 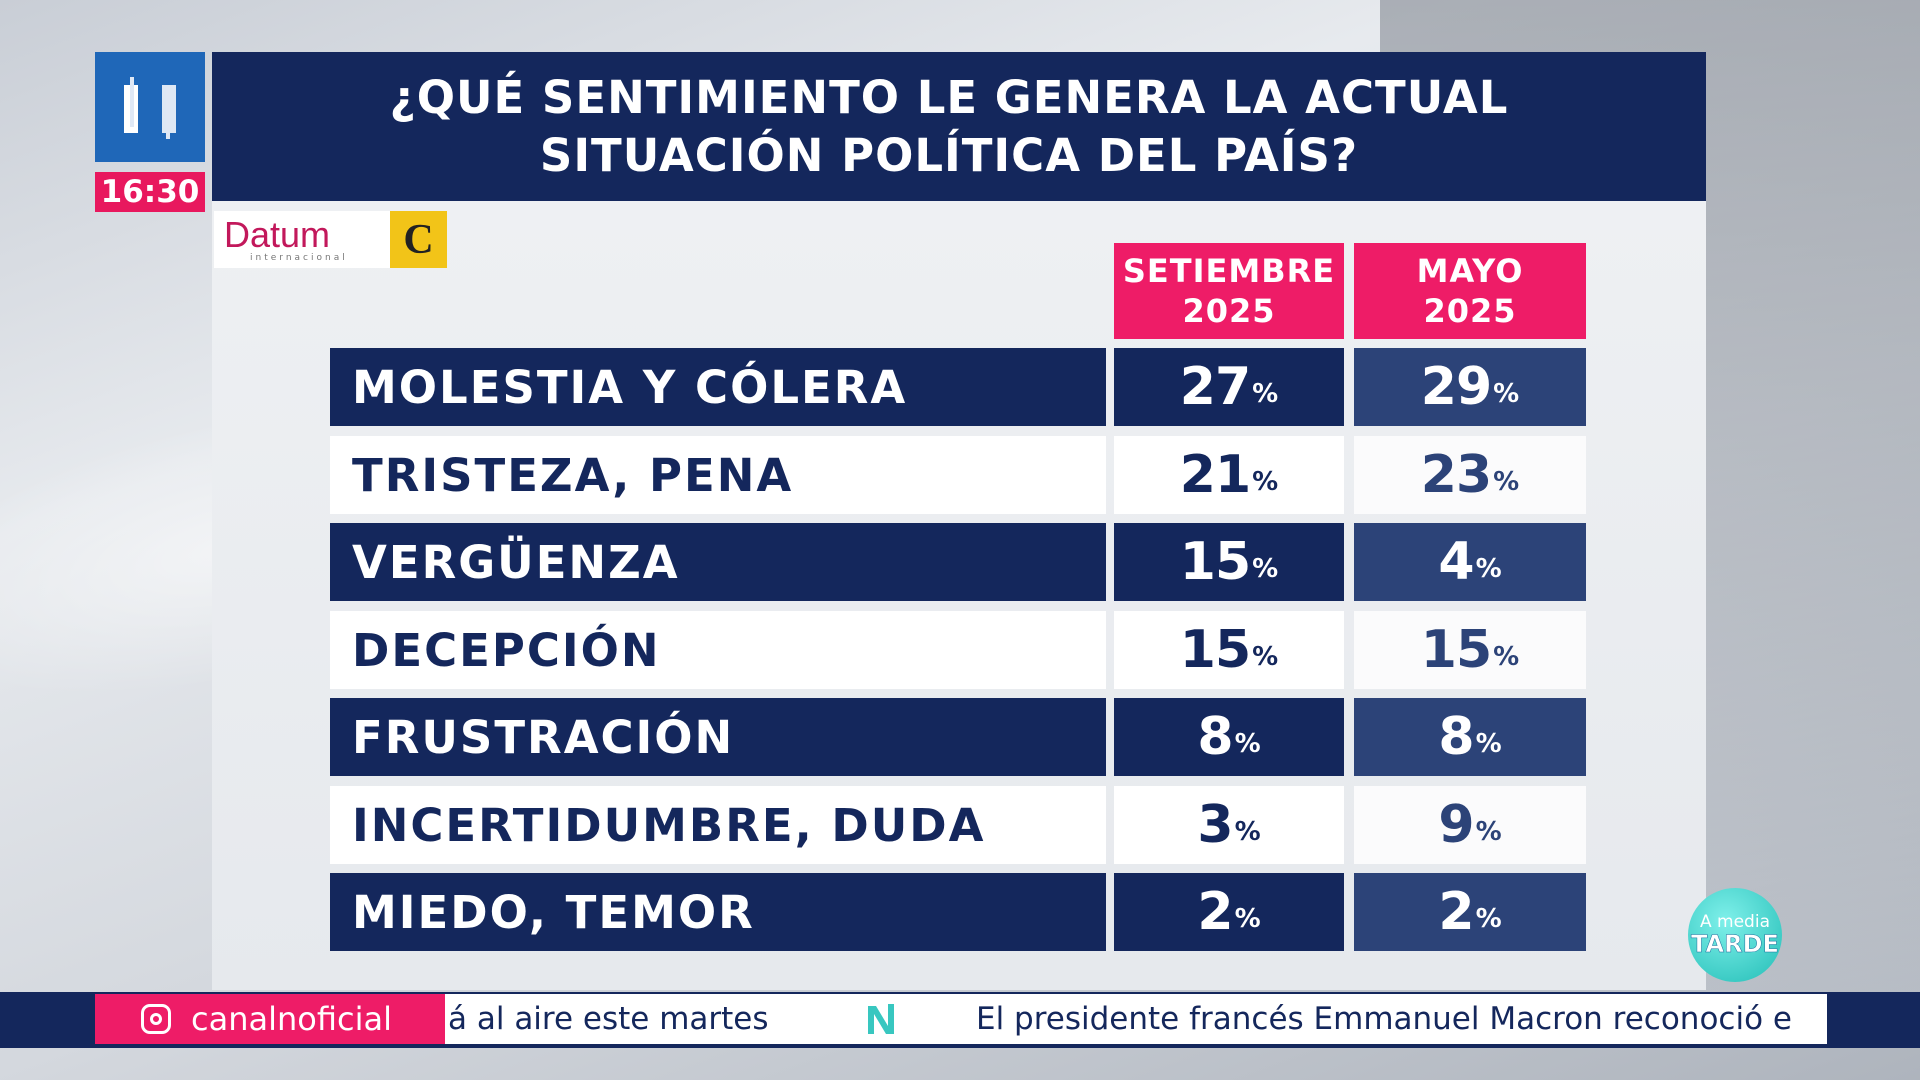 What do you see at coordinates (291, 1019) in the screenshot?
I see `social-handle-text: canalnoficial` at bounding box center [291, 1019].